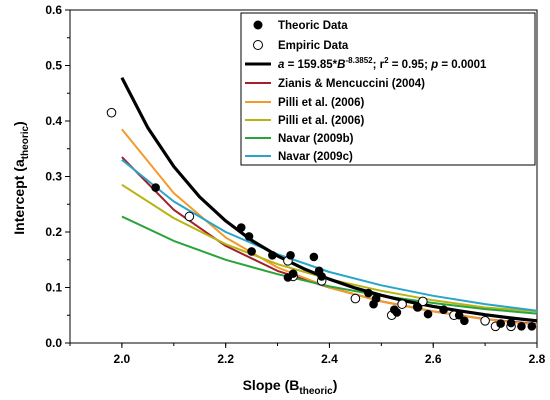 The height and width of the screenshot is (400, 550). I want to click on legend-label-pilli-olive: Pilli et al. (2006), so click(321, 121).